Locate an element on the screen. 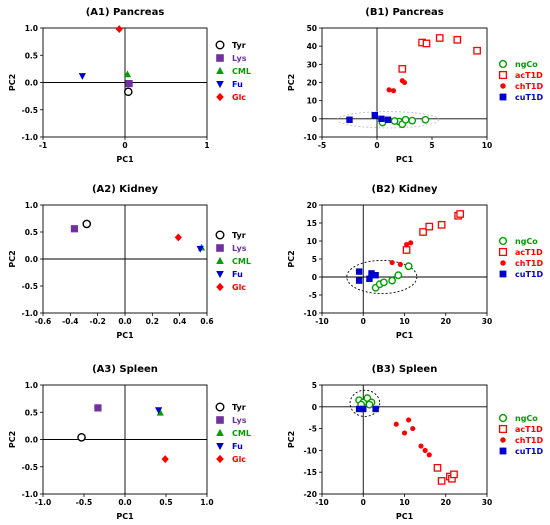  series-cml is located at coordinates (160, 412).